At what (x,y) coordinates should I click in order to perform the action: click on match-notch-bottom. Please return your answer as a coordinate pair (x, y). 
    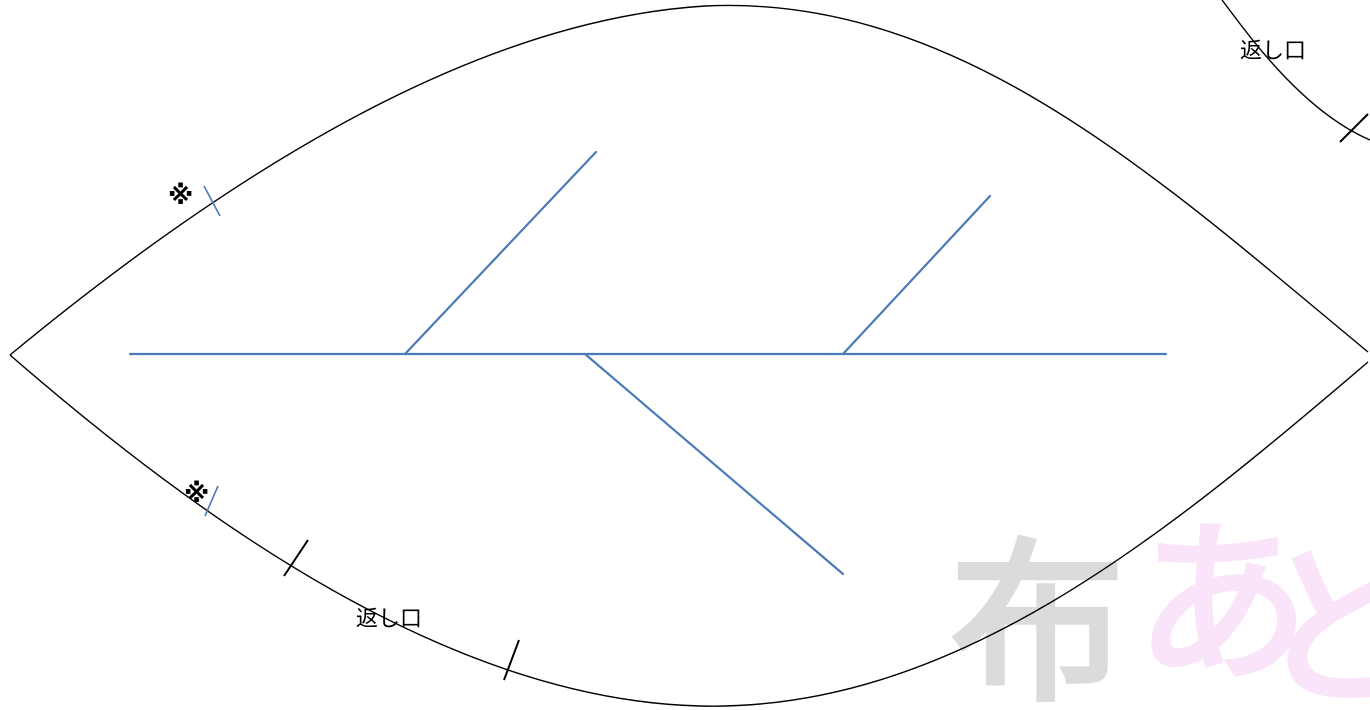
    Looking at the image, I should click on (211, 501).